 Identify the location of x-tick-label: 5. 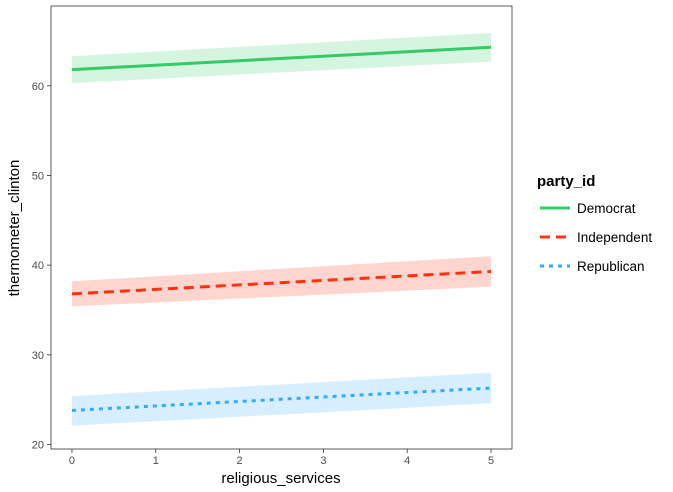
(491, 461).